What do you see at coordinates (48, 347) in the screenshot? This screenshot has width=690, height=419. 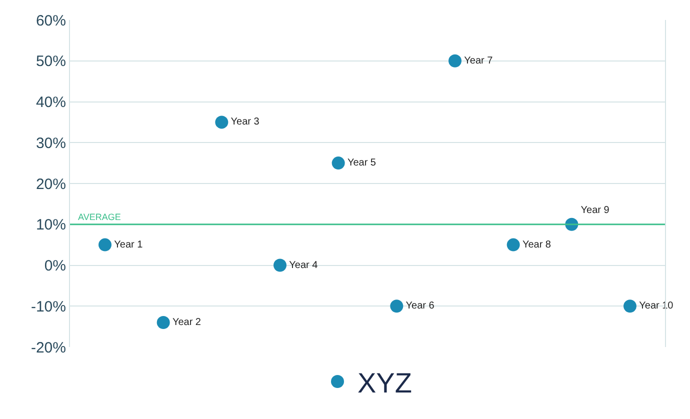 I see `y-tick-label: -20%` at bounding box center [48, 347].